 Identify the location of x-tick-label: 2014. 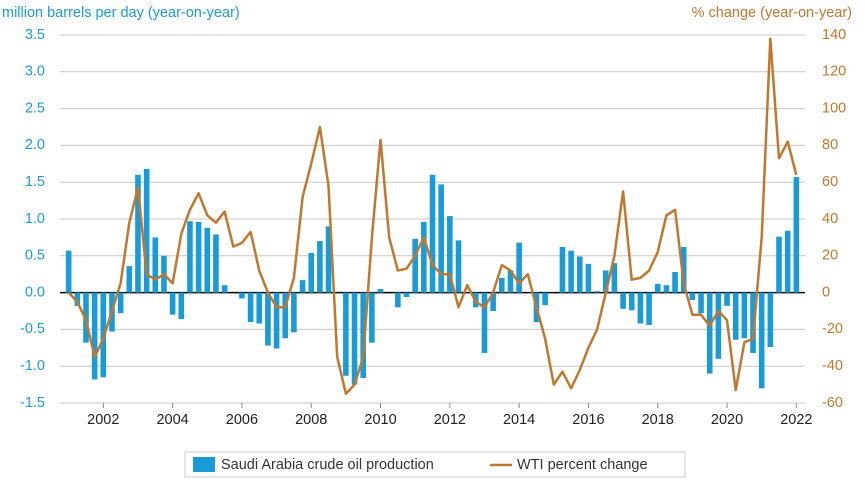
(519, 420).